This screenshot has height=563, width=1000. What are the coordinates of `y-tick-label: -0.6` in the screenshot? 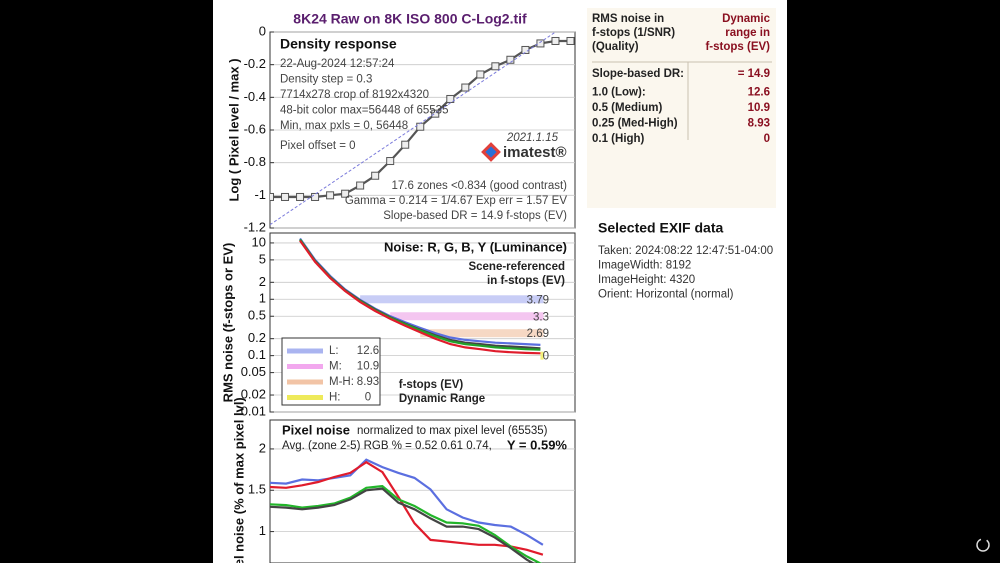 It's located at (255, 128).